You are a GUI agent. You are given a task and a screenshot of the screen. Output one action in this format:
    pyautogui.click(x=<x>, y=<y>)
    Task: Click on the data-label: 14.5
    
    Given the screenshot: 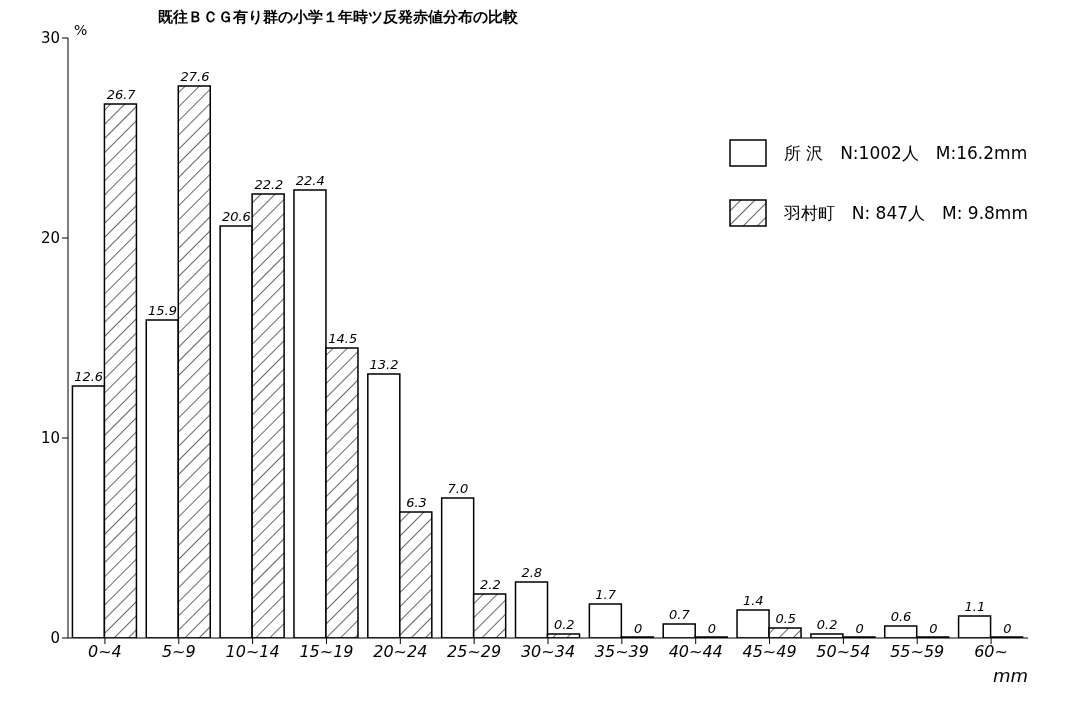 What is the action you would take?
    pyautogui.click(x=343, y=338)
    